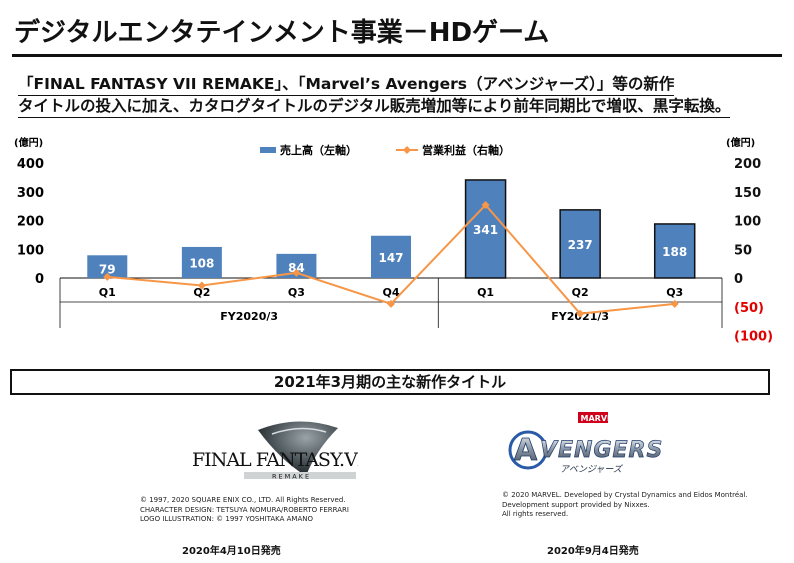 The width and height of the screenshot is (794, 563). I want to click on right-axis-unit: (億円), so click(740, 142).